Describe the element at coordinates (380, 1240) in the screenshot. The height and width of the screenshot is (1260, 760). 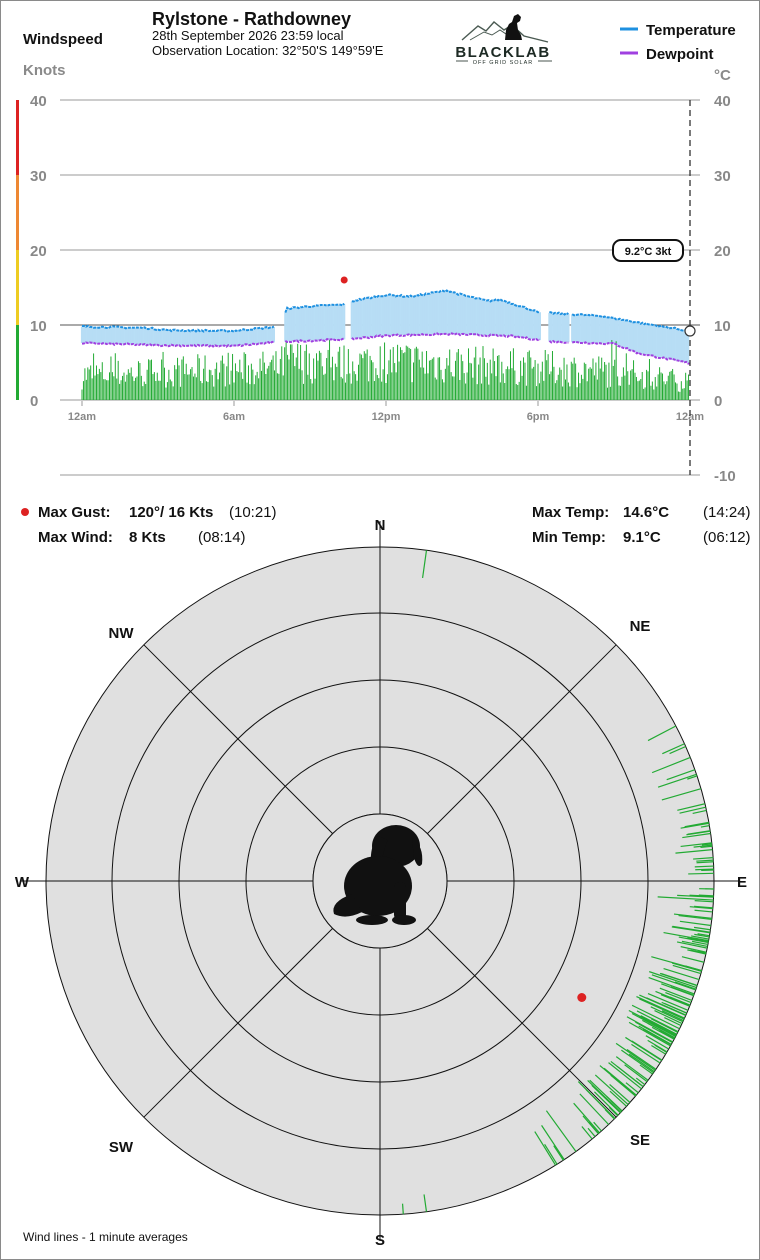
I see `compass-label-s: S` at that location.